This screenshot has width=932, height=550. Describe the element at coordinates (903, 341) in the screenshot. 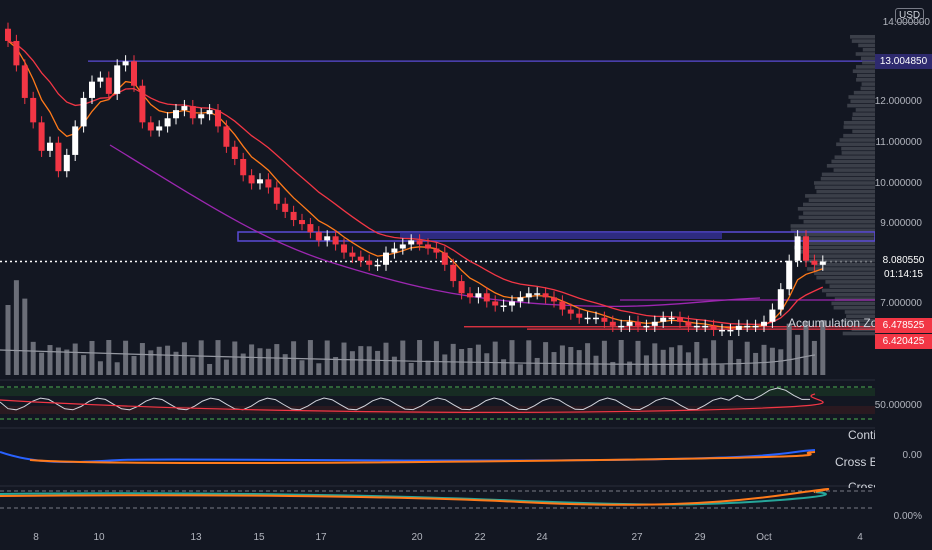

I see `zone-bottom-tag: 6.420425` at that location.